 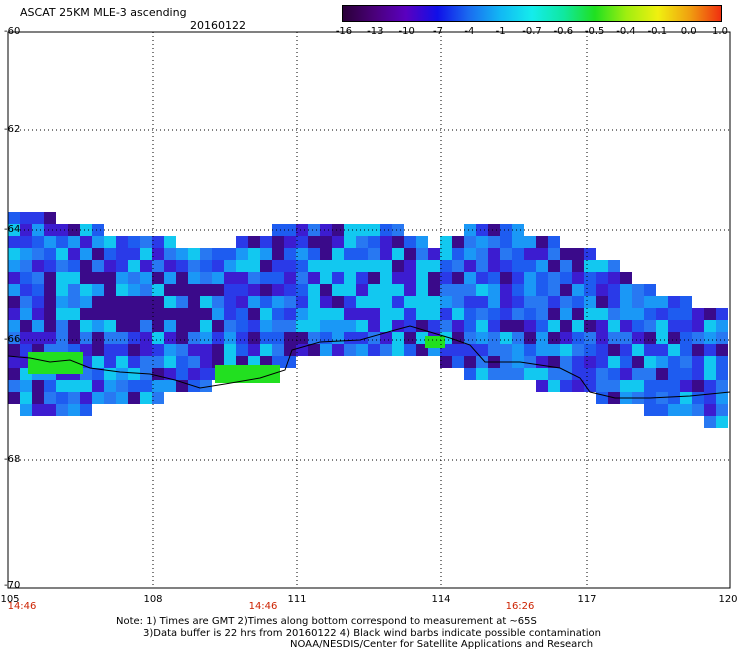 What do you see at coordinates (247, 374) in the screenshot?
I see `low-value-patch` at bounding box center [247, 374].